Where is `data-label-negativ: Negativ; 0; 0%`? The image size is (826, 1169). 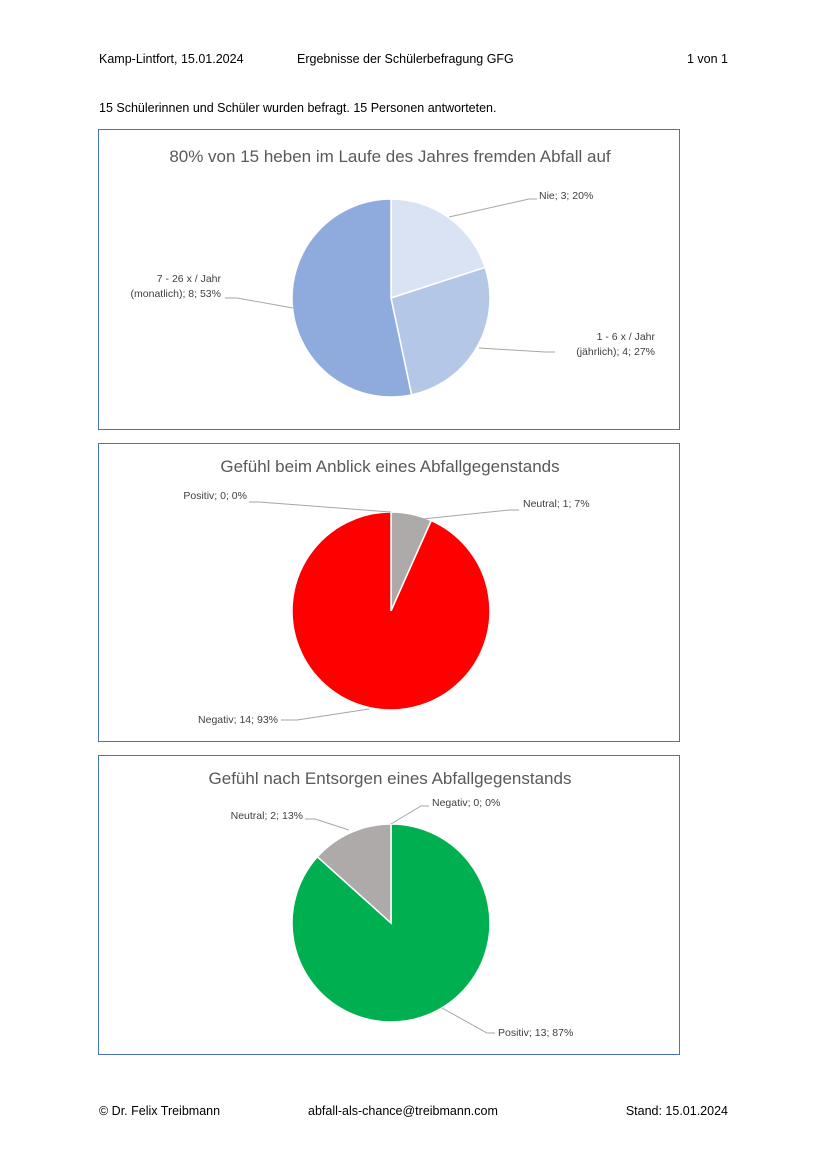
data-label-negativ: Negativ; 0; 0% is located at coordinates (466, 803).